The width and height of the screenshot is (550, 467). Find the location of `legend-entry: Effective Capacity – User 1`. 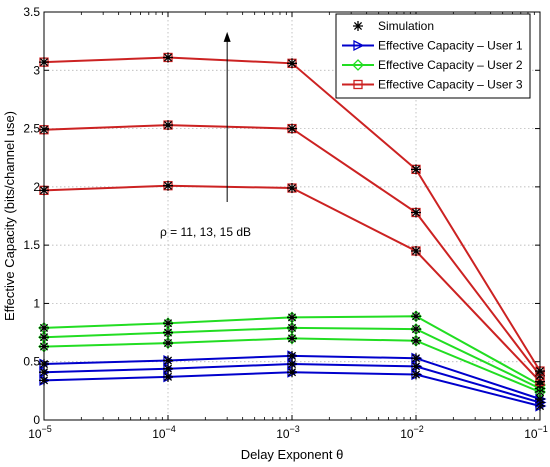

legend-entry: Effective Capacity – User 1 is located at coordinates (432, 46).